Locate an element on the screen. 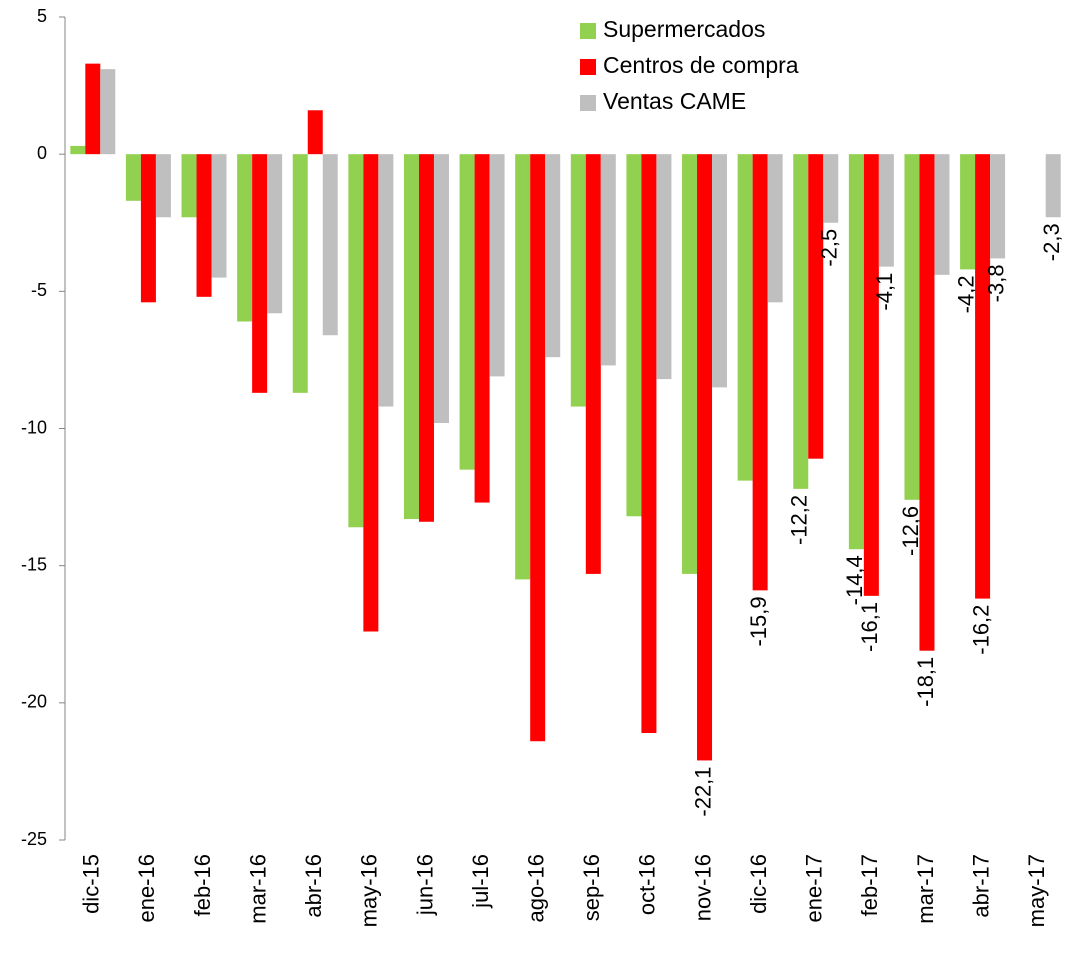 The width and height of the screenshot is (1067, 965). x-tick-label: feb-16 is located at coordinates (202, 885).